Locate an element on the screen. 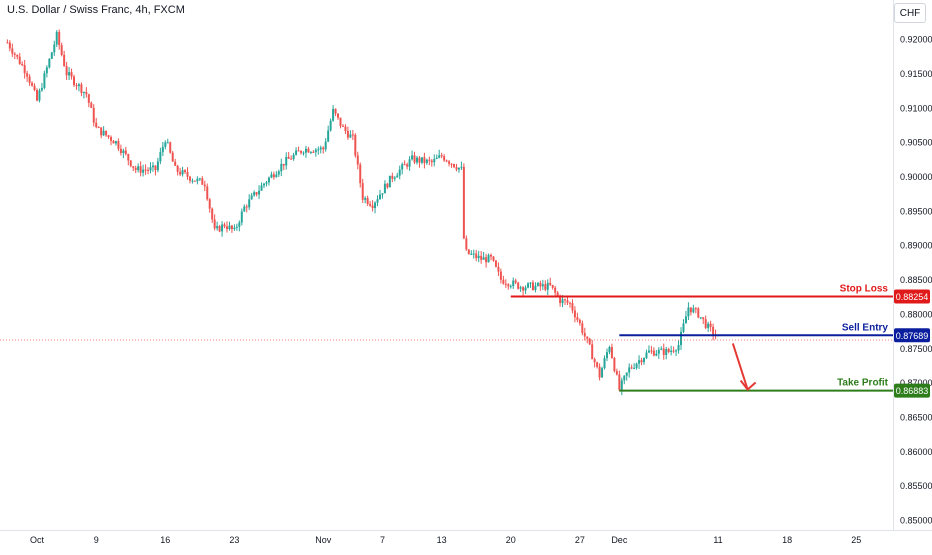 This screenshot has height=555, width=932. price-tick-label: 0.86000 is located at coordinates (916, 452).